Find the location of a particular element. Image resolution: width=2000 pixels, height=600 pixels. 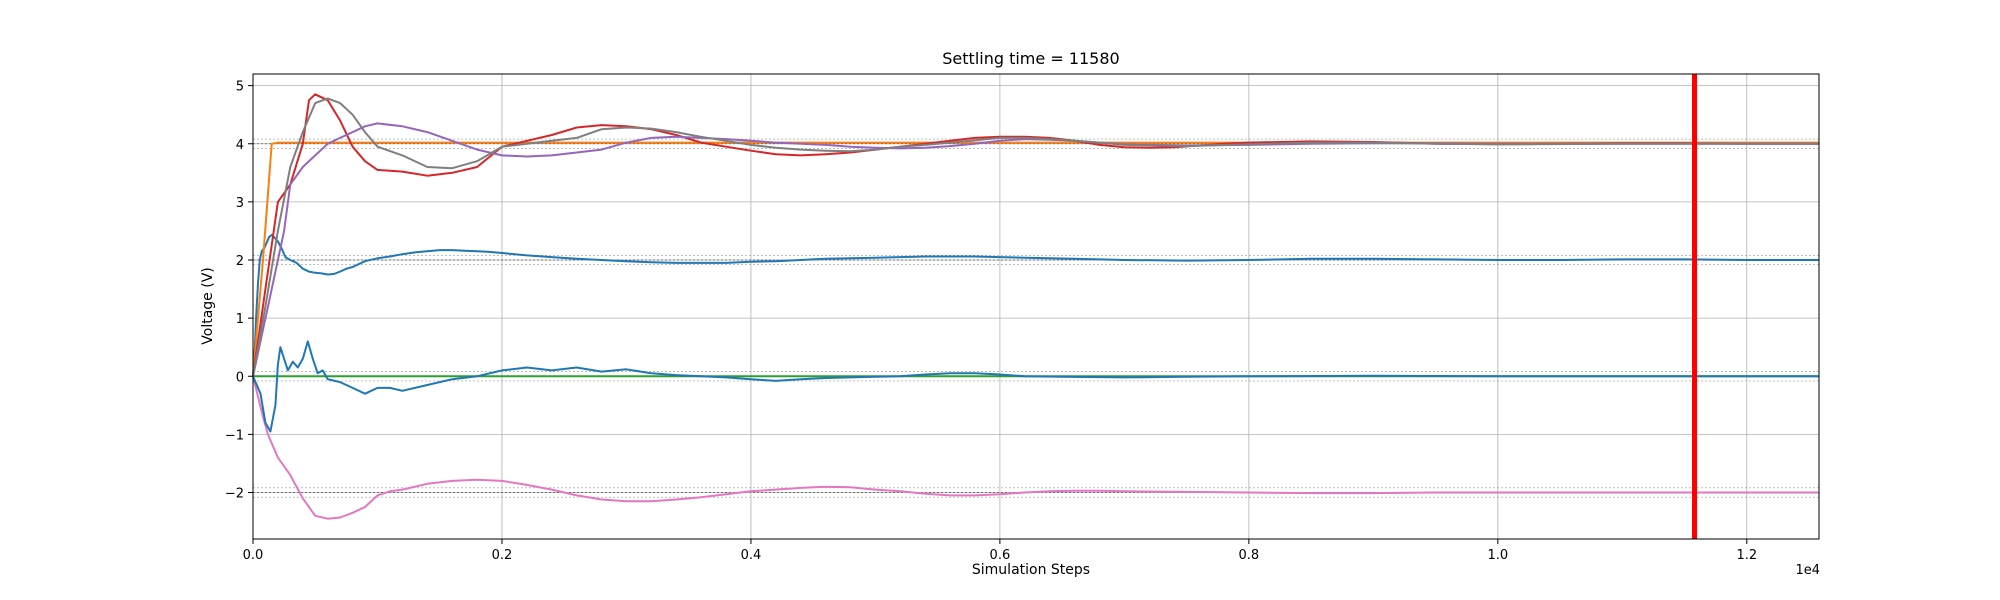

x-axis-ticks: 0.0 0.2 0.4 0.6 0.8 1.0 1.2 is located at coordinates (1000, 551).